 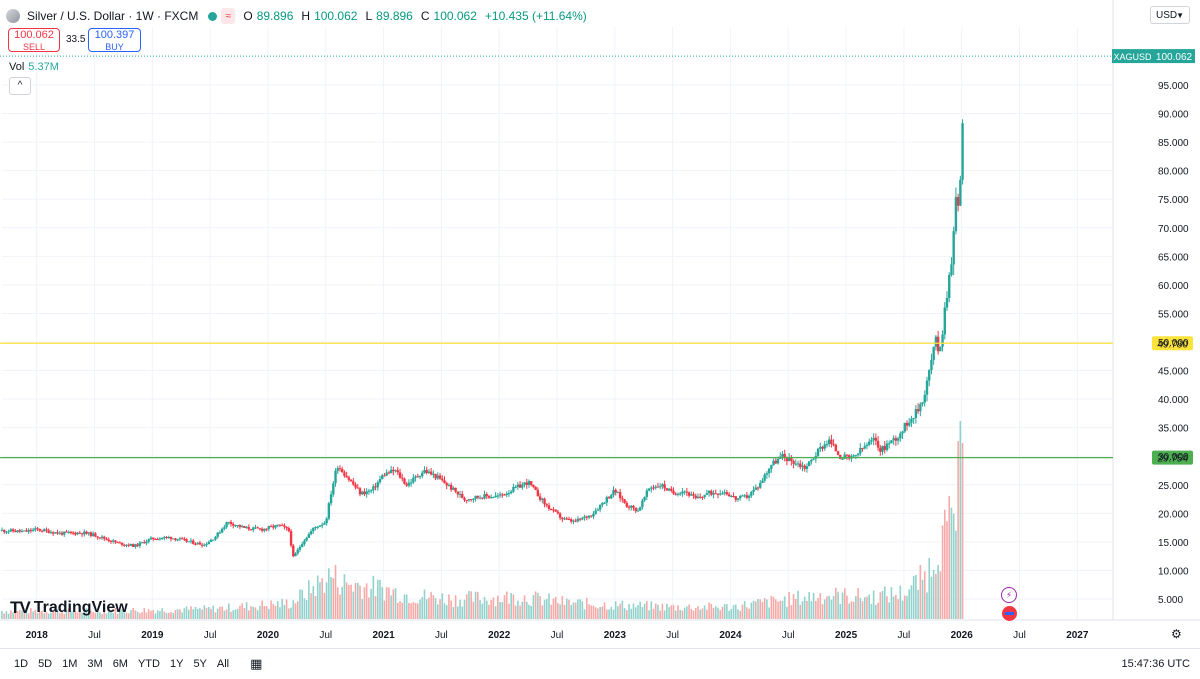 What do you see at coordinates (20, 86) in the screenshot?
I see `collapse-indicators-button: ^` at bounding box center [20, 86].